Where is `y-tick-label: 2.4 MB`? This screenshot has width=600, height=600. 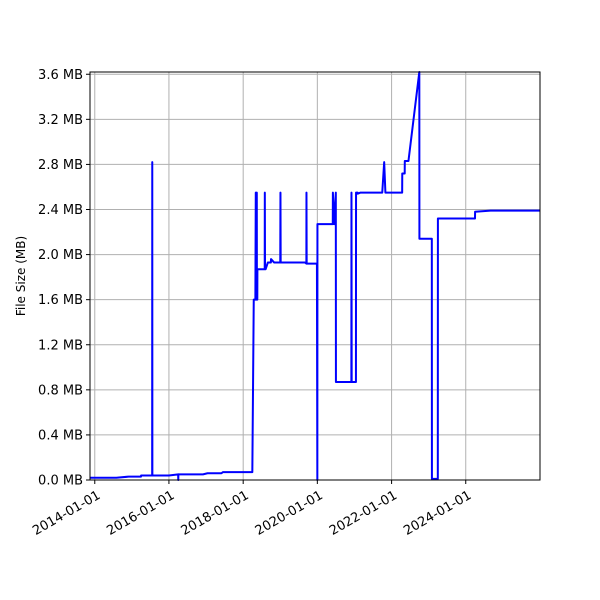 y-tick-label: 2.4 MB is located at coordinates (60, 210).